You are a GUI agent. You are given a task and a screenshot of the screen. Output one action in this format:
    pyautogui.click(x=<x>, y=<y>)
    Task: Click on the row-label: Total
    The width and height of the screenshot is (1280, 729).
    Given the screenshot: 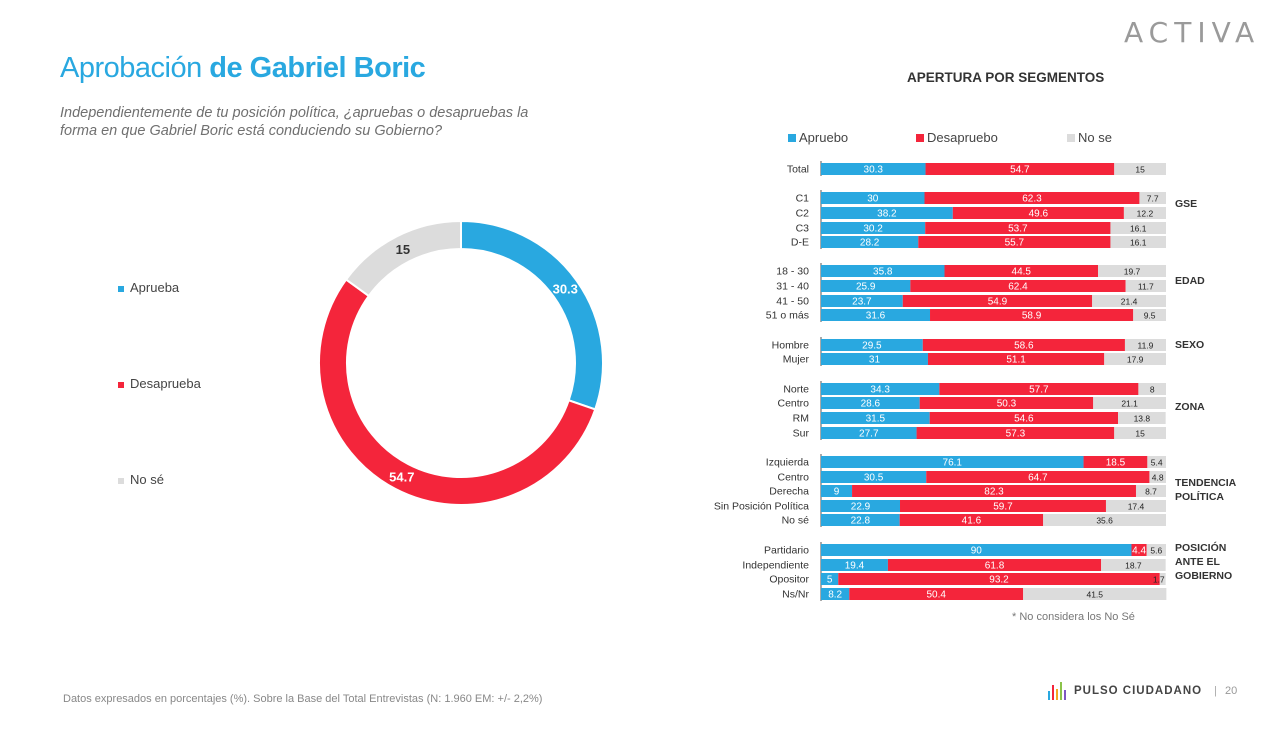 What is the action you would take?
    pyautogui.click(x=798, y=170)
    